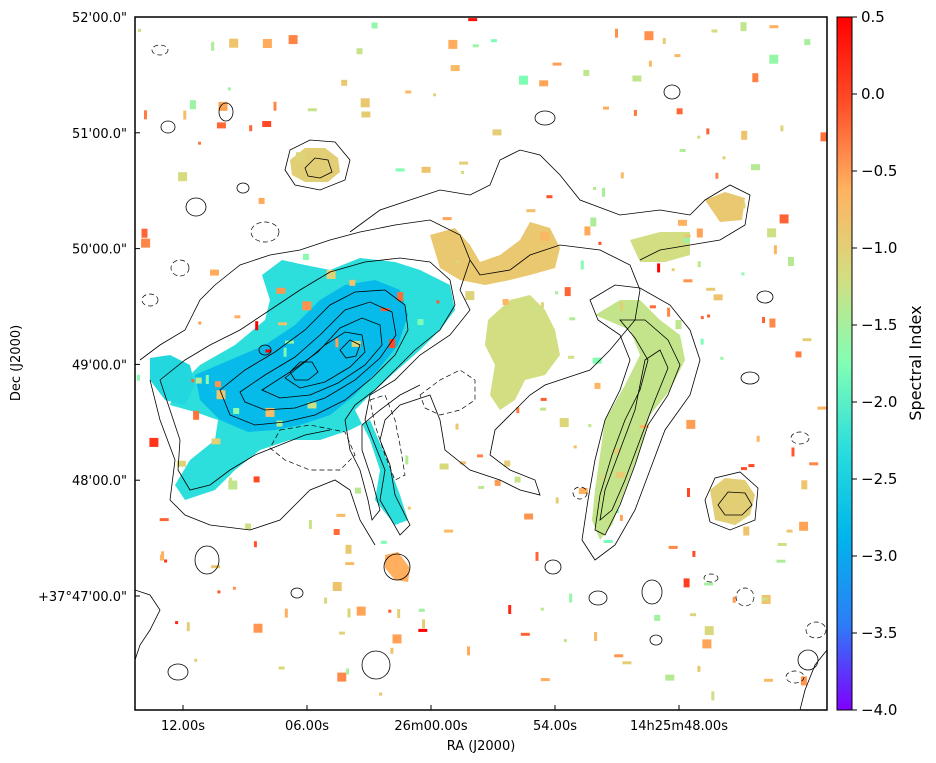 This screenshot has height=763, width=936. What do you see at coordinates (148, 625) in the screenshot?
I see `contour-left-edge` at bounding box center [148, 625].